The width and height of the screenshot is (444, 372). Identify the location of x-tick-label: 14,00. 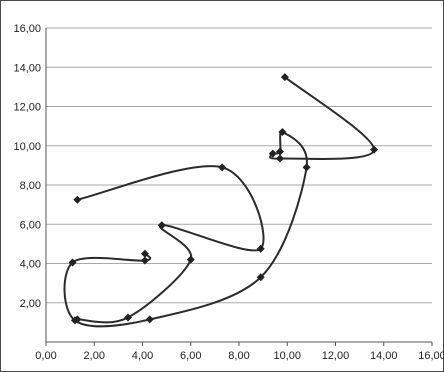
(384, 356).